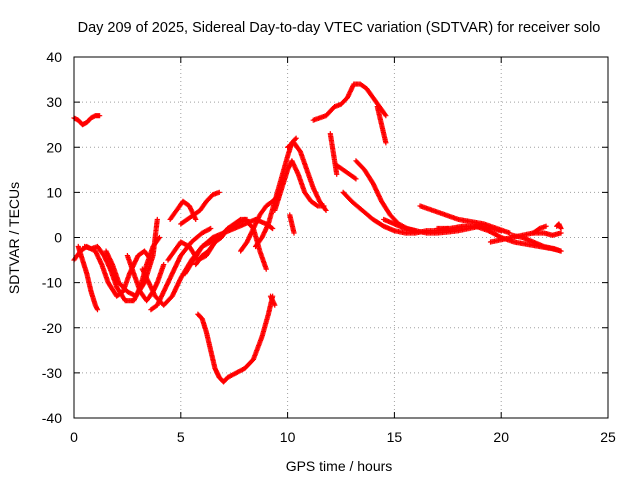 The image size is (640, 480). I want to click on y-tick-label: 0, so click(58, 238).